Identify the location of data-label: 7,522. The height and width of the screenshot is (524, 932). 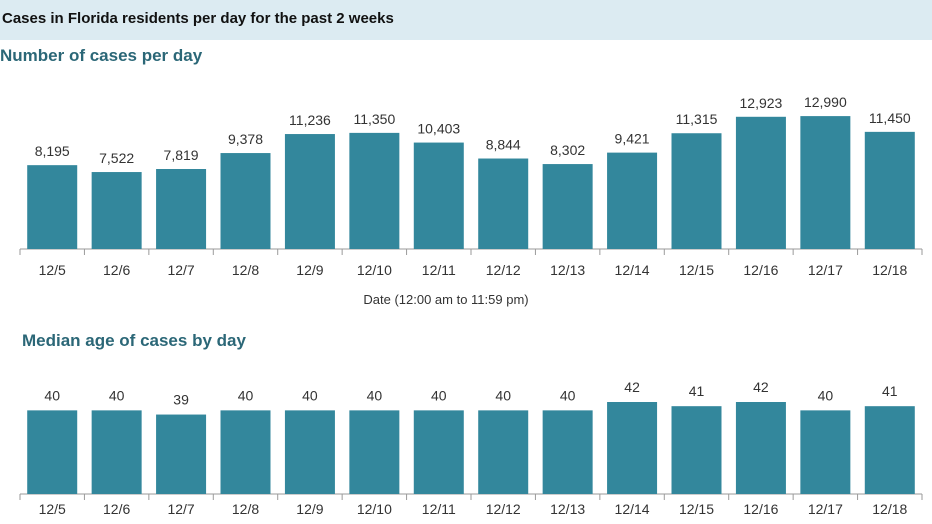
(116, 158).